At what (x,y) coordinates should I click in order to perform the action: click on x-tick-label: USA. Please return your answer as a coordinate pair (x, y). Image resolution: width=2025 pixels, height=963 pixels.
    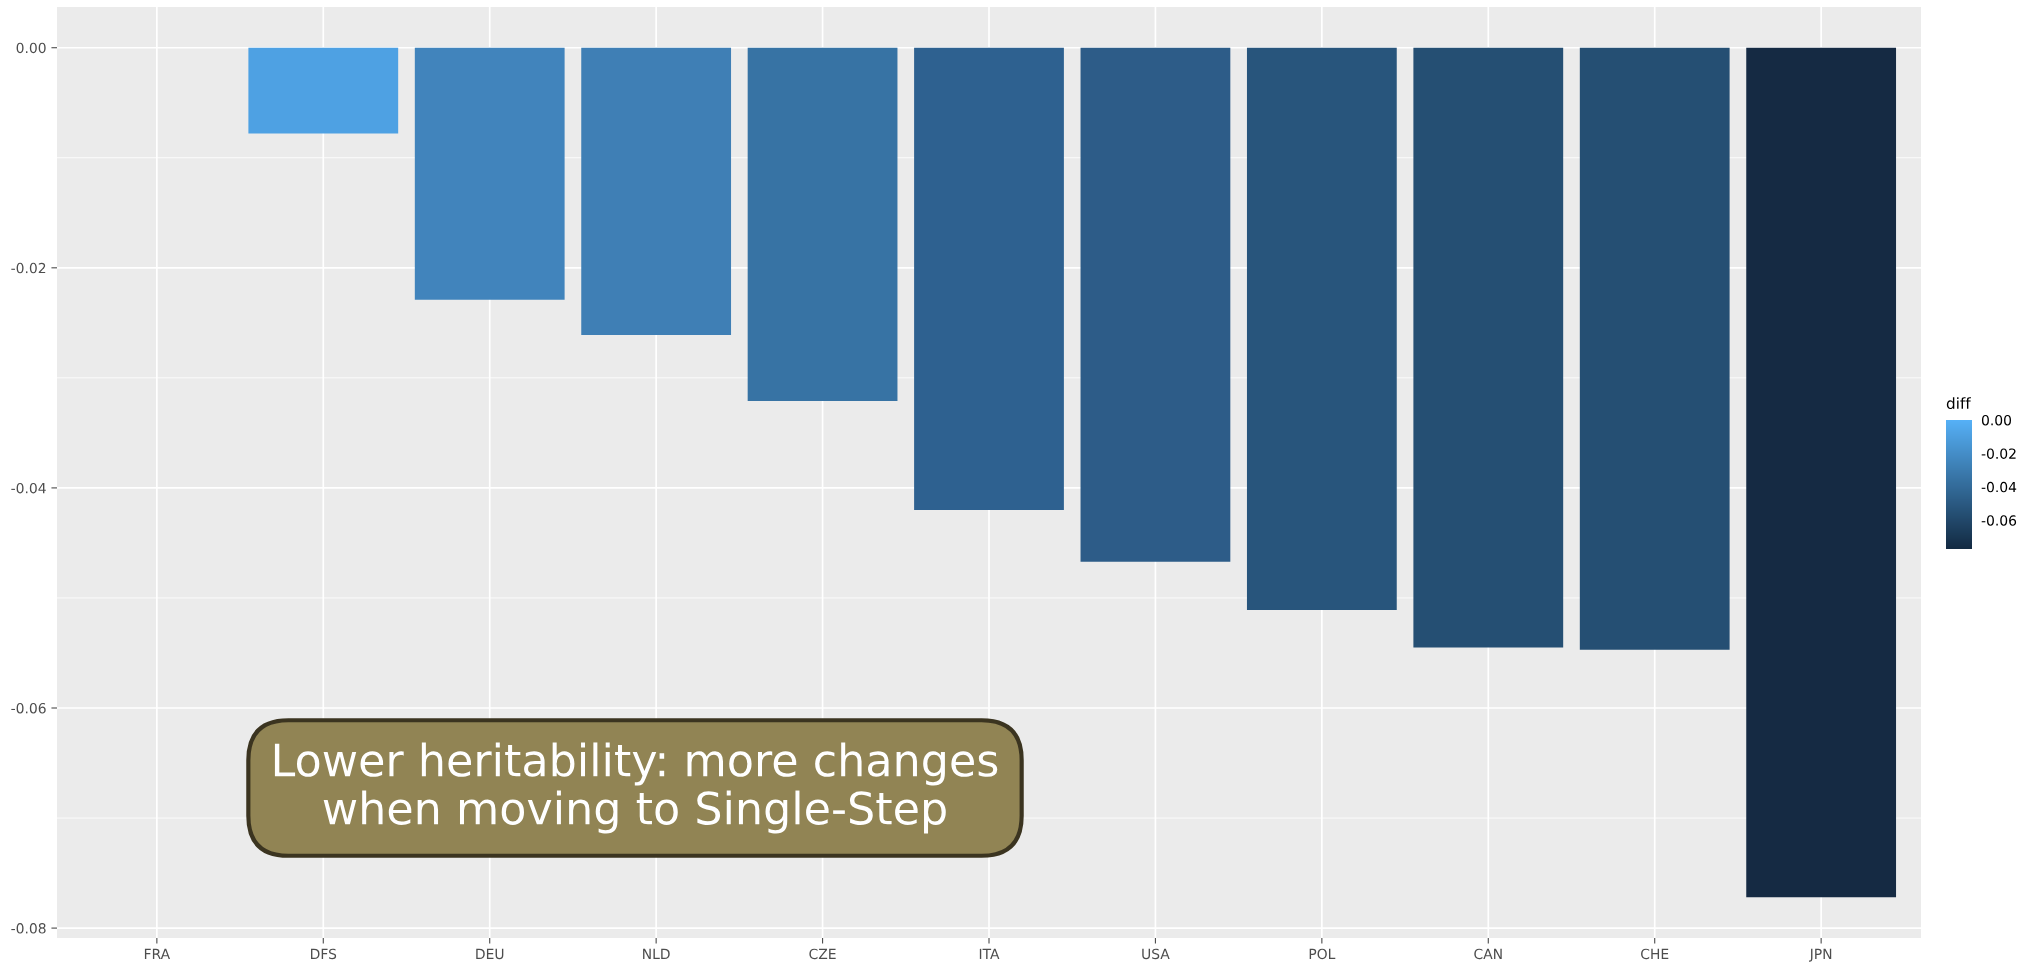
    Looking at the image, I should click on (1156, 954).